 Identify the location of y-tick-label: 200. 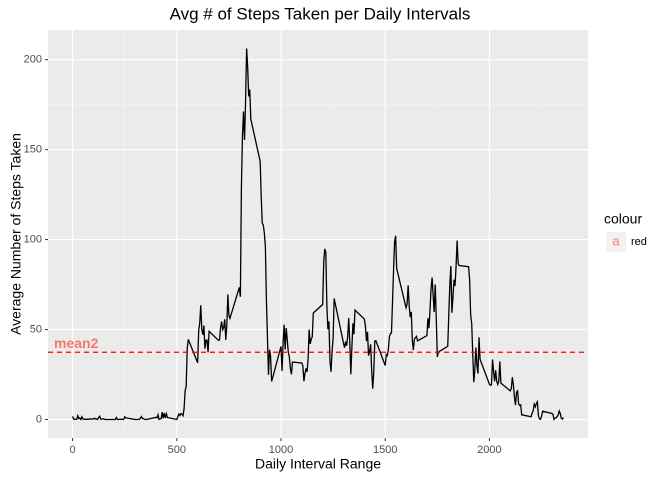
(33, 60).